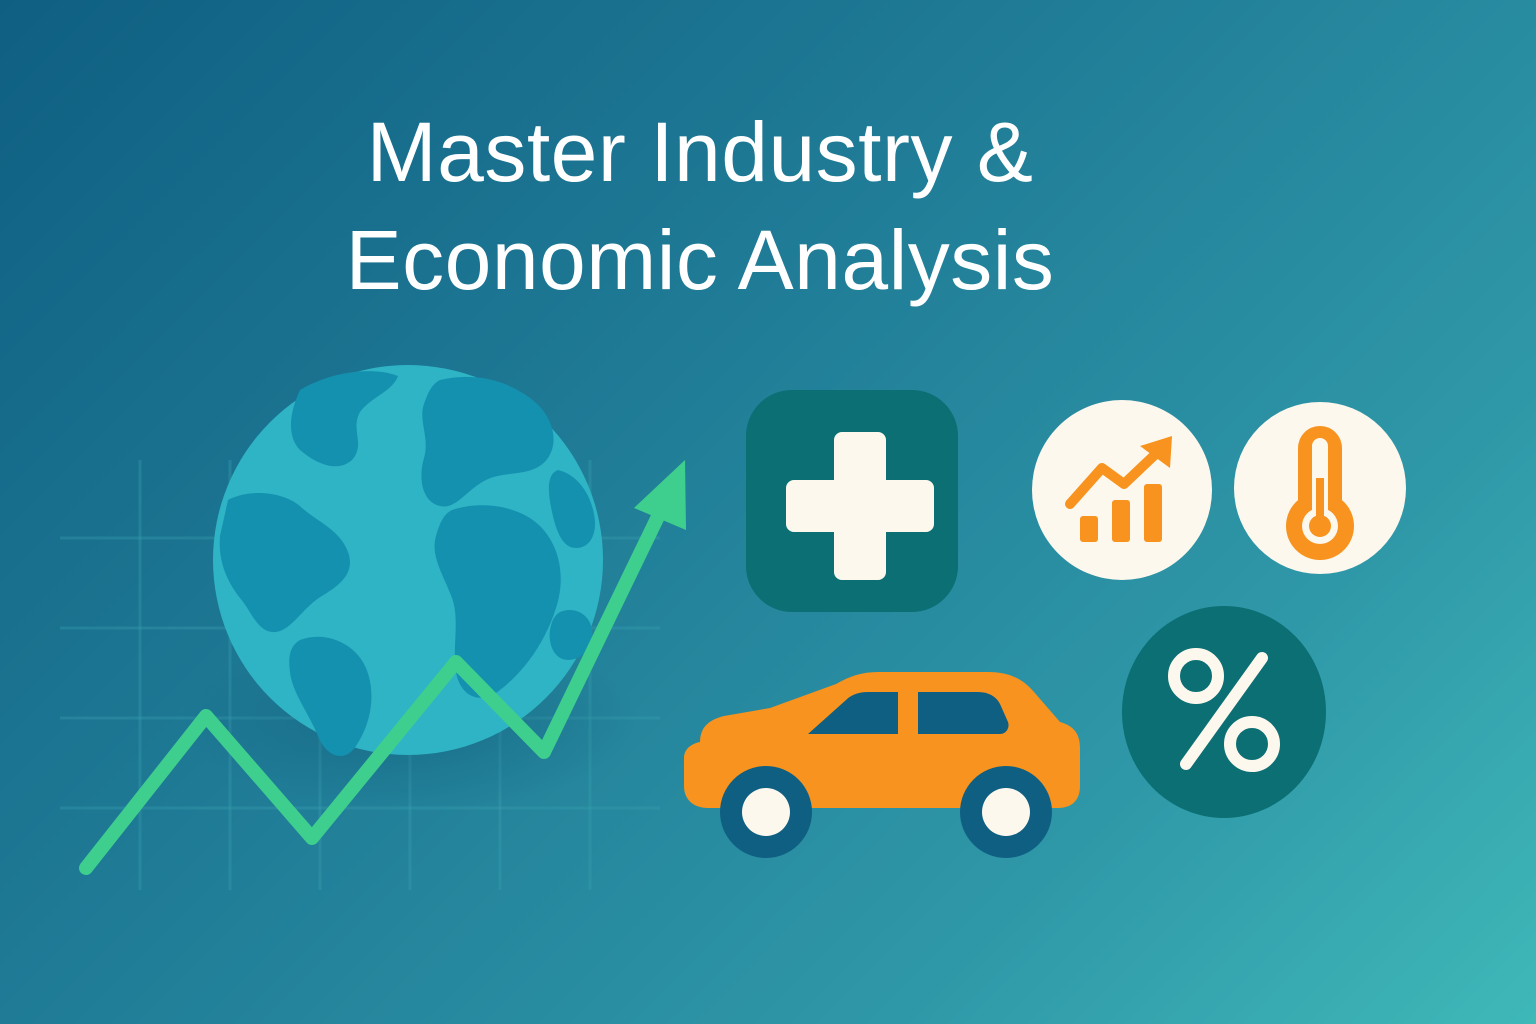 The width and height of the screenshot is (1536, 1024). What do you see at coordinates (1320, 488) in the screenshot?
I see `thermometer-icon` at bounding box center [1320, 488].